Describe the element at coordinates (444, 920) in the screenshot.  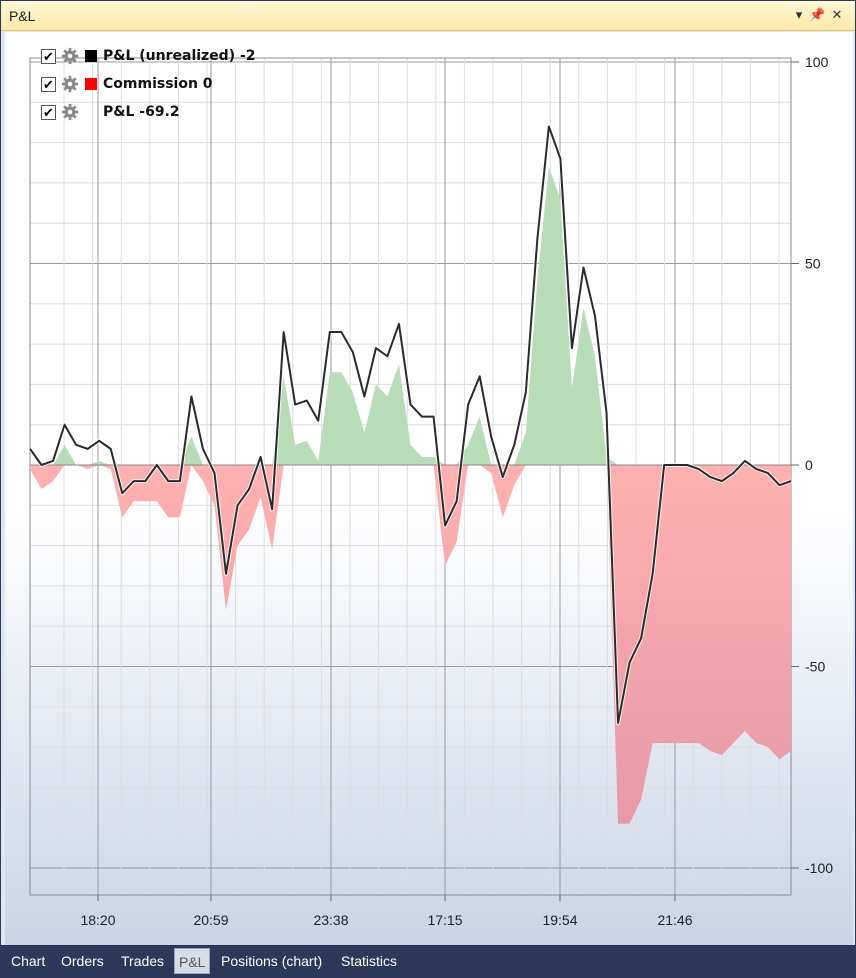
I see `x-tick-label: 17:15` at that location.